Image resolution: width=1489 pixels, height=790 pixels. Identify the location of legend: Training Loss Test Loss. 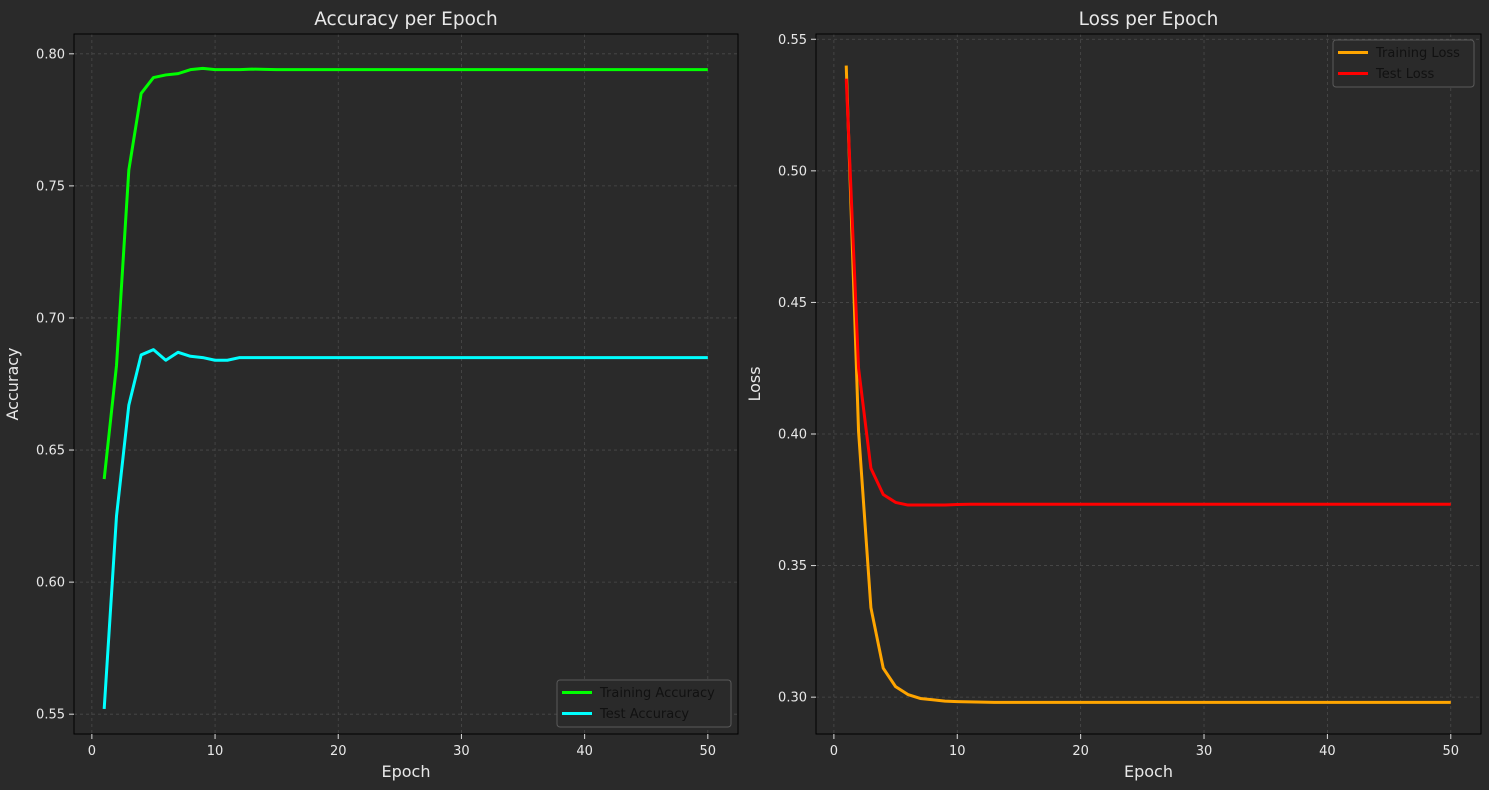
(1403, 63).